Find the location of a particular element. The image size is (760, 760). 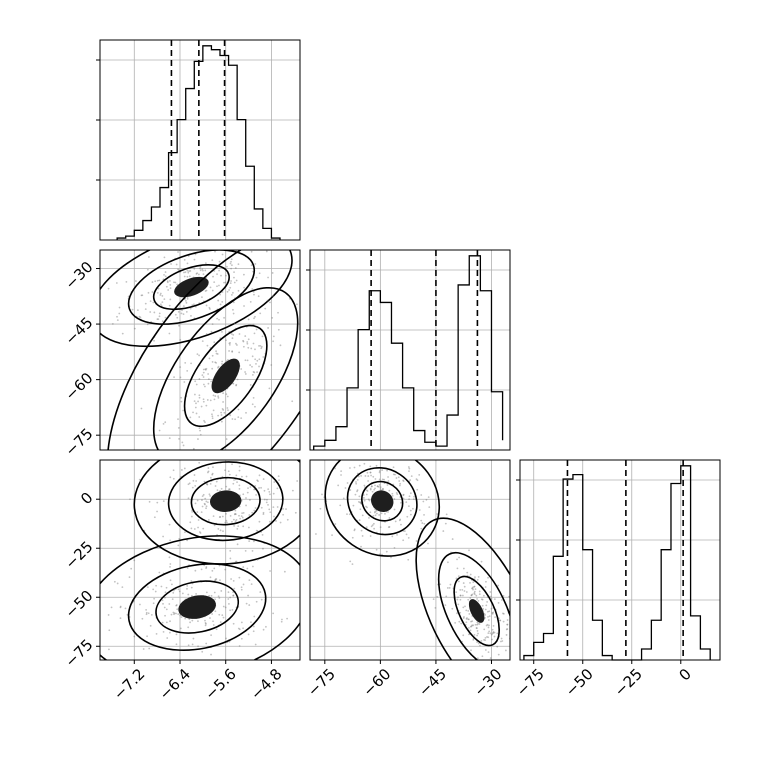

x-tick-label: −60 is located at coordinates (376, 682).